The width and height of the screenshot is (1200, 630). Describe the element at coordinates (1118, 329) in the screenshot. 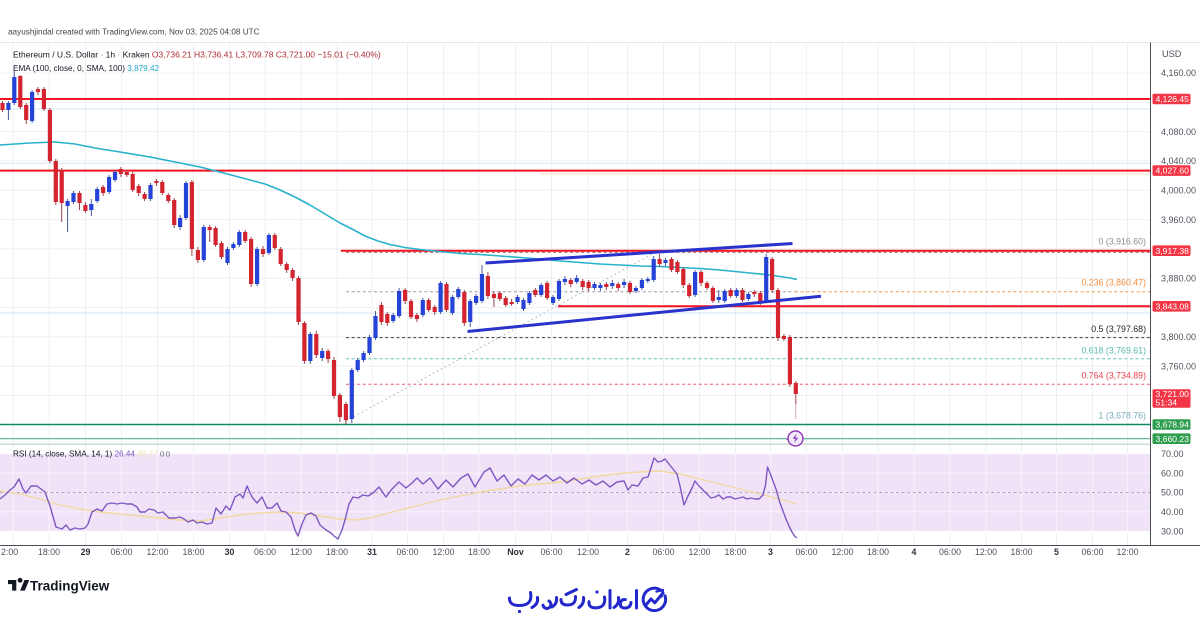

I see `svg-text: 0.5 (3,797.68)` at that location.